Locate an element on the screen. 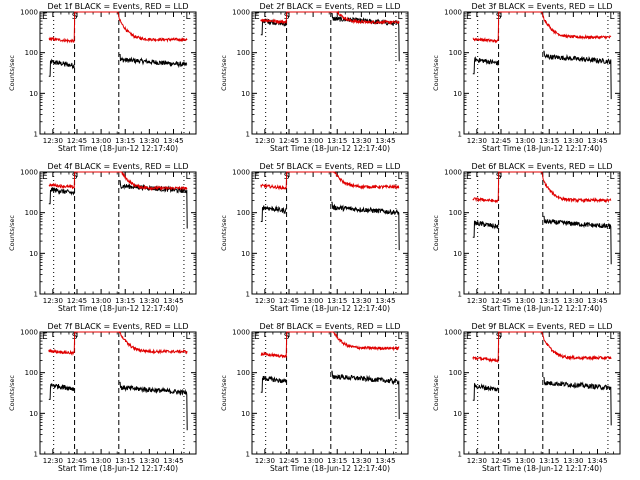 Image resolution: width=640 pixels, height=480 pixels. panel-title: Det 8f BLACK = Events, RED = LLD is located at coordinates (329, 326).